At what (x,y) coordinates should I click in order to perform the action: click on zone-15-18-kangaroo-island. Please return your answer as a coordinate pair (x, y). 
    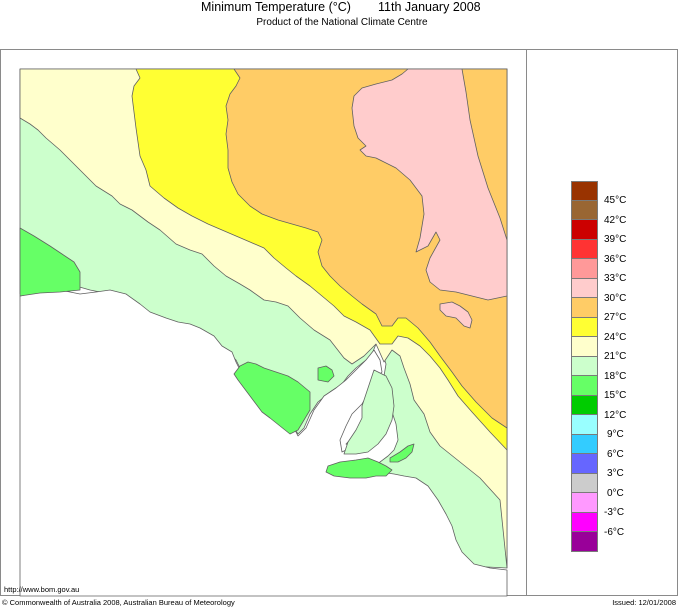
    Looking at the image, I should click on (359, 468).